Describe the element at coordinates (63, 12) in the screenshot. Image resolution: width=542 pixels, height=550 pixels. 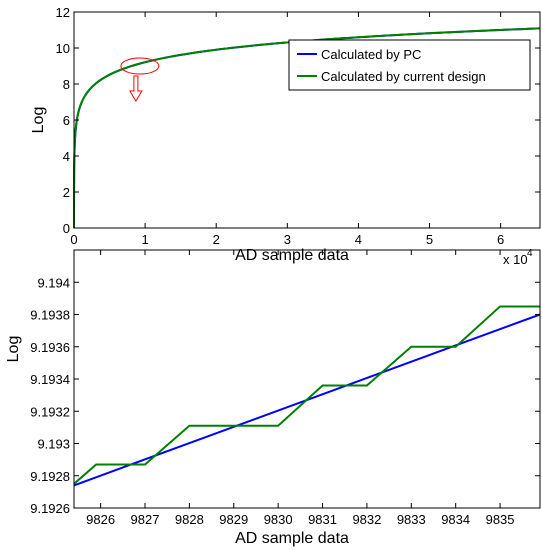
I see `top-y-tick-label: 12` at that location.